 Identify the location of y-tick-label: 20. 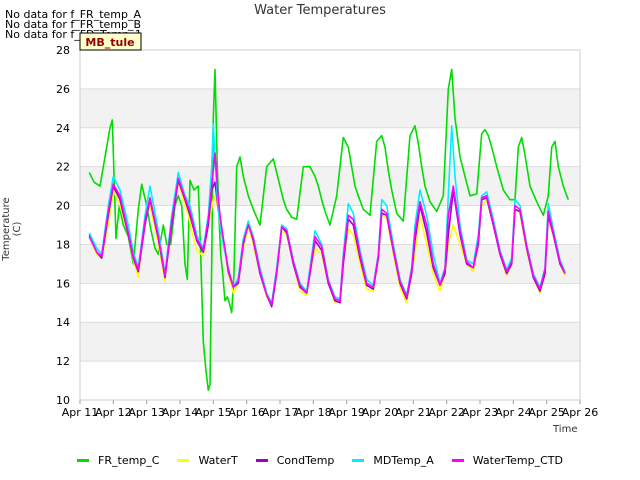
(63, 206).